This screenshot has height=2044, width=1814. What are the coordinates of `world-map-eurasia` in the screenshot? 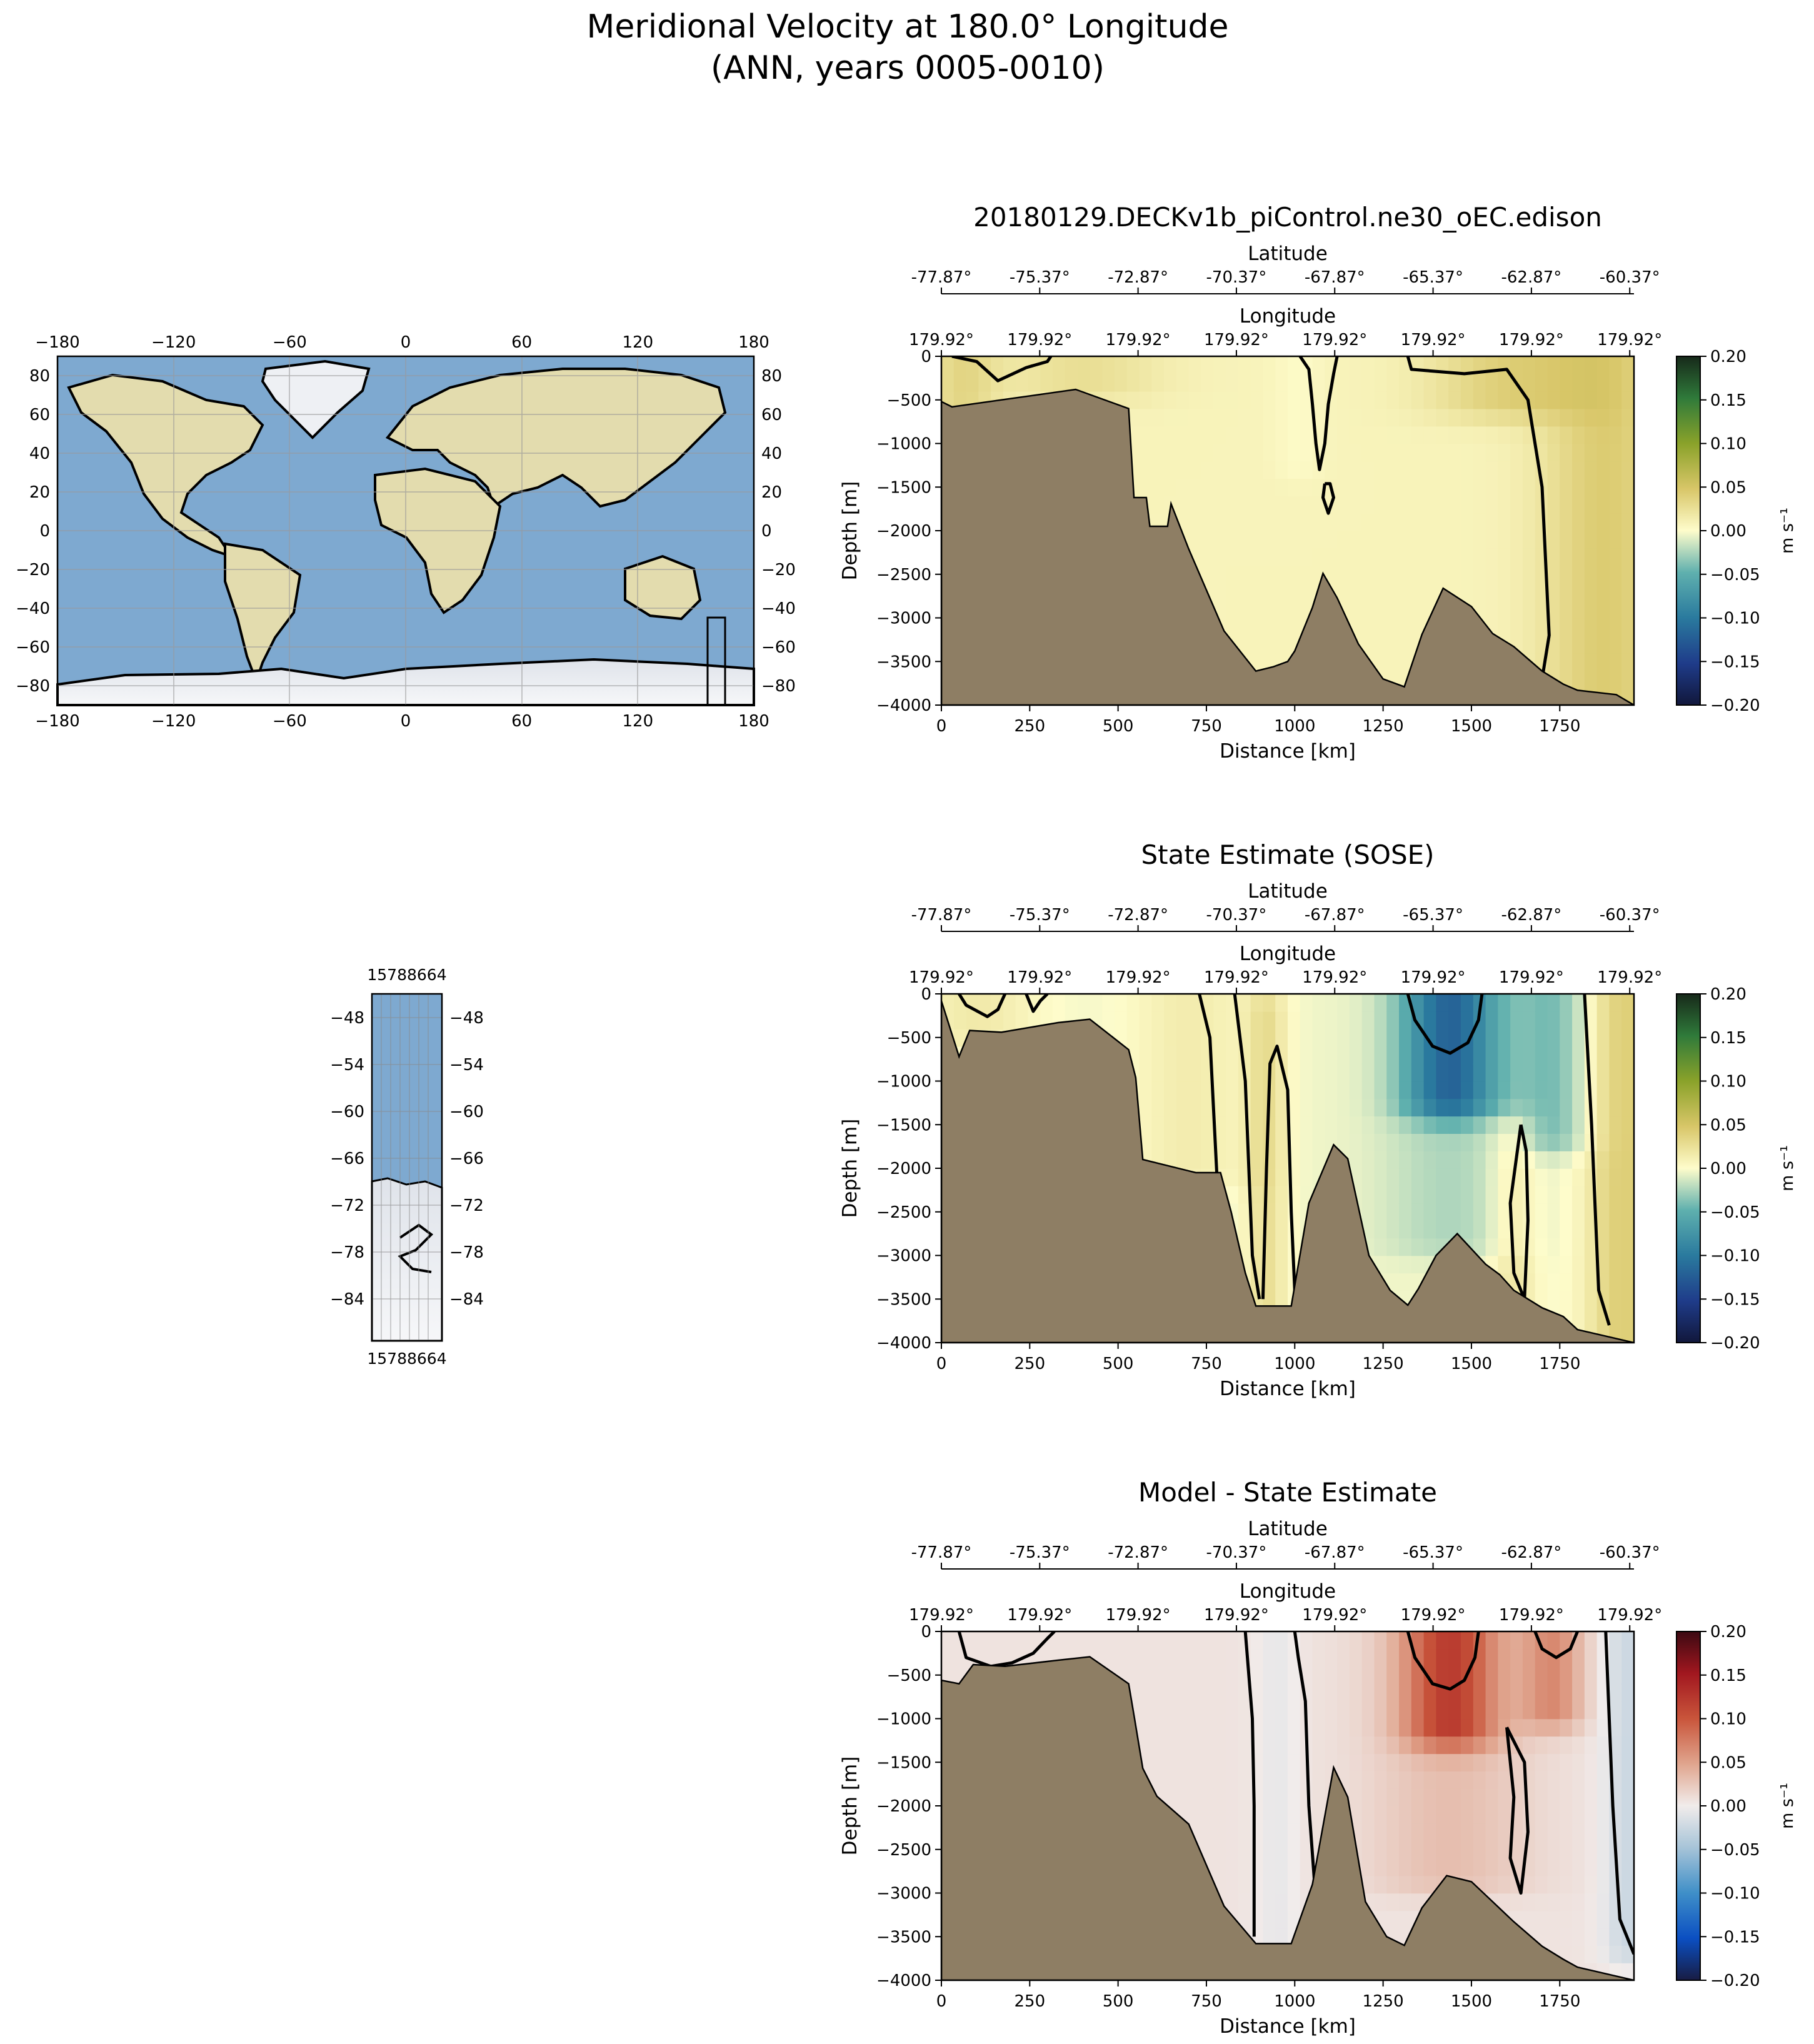 It's located at (556, 438).